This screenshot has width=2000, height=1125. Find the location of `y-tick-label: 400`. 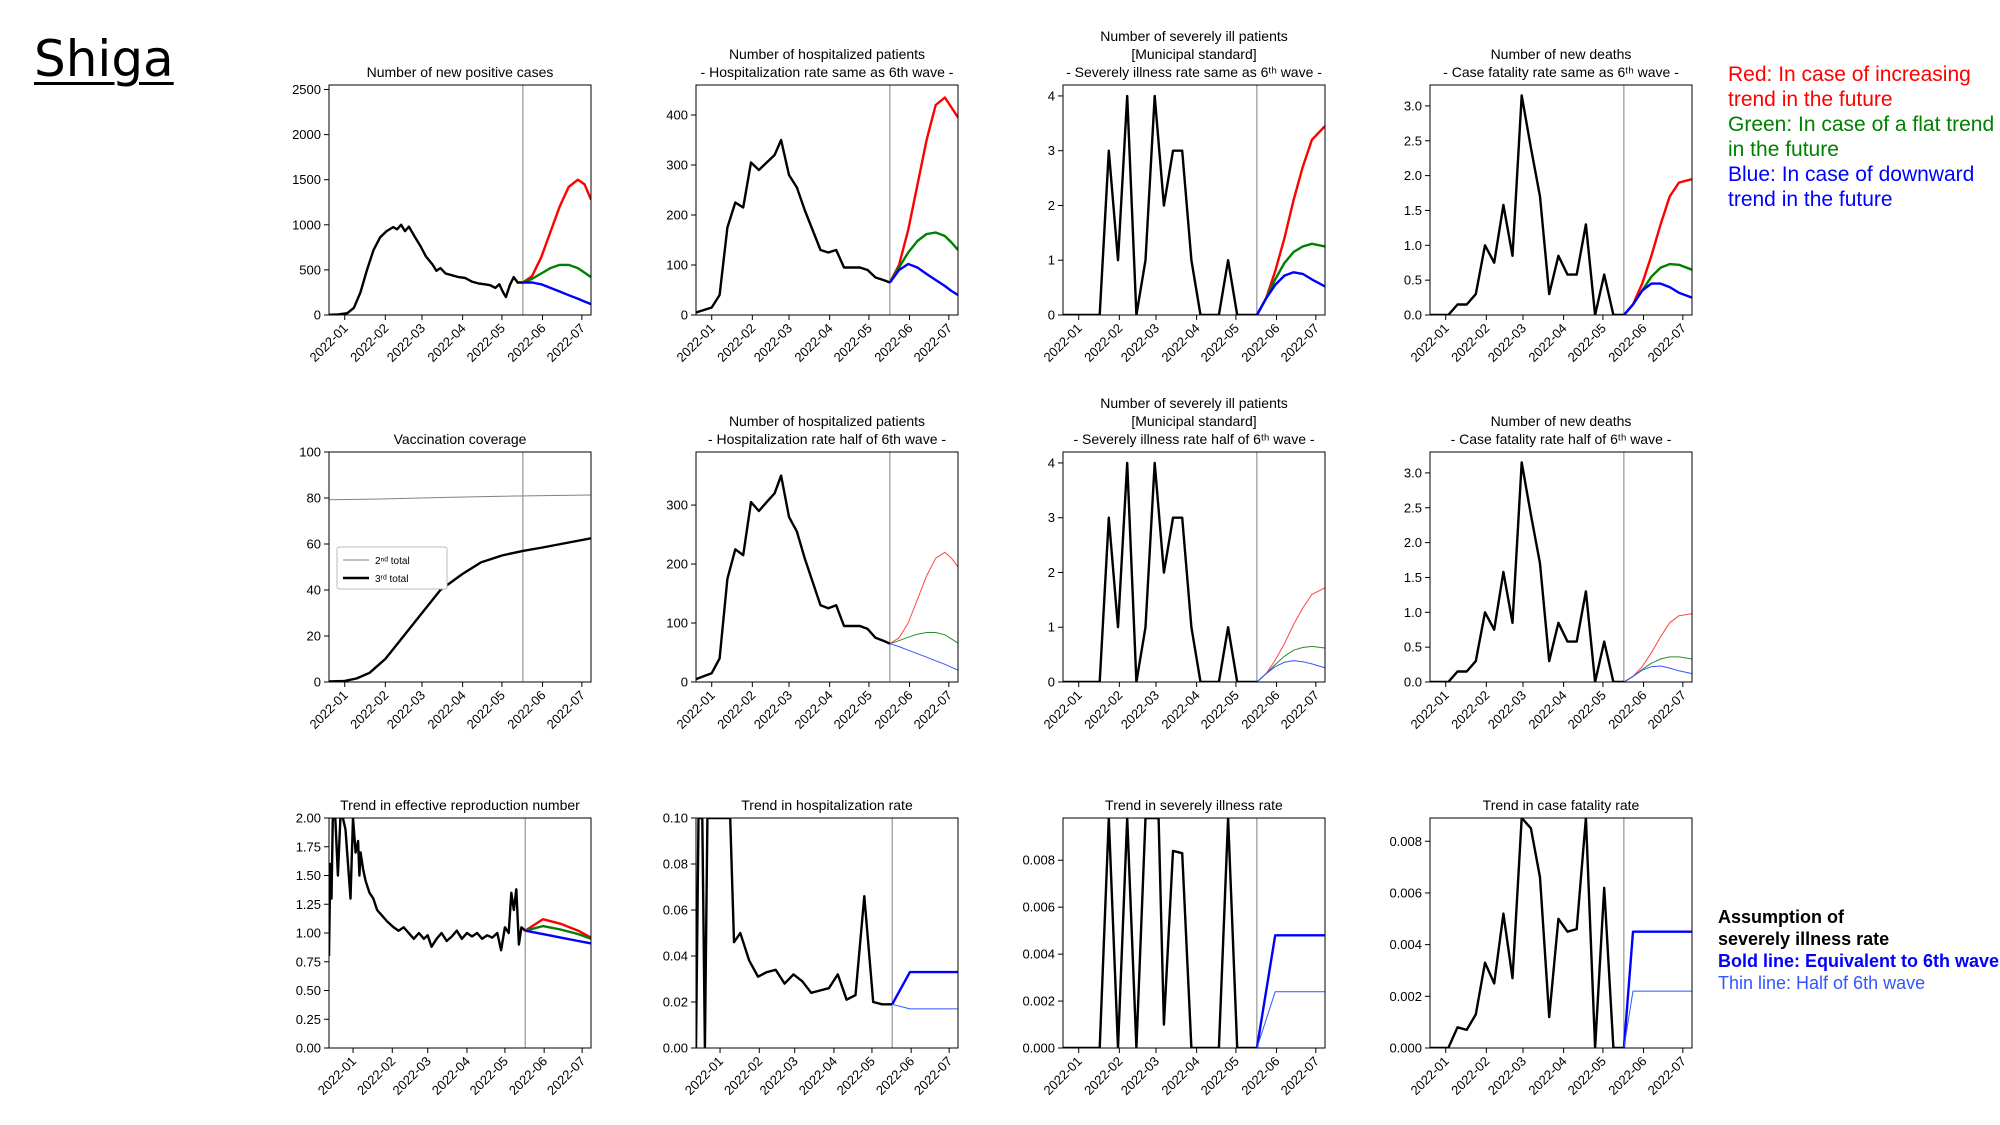

y-tick-label: 400 is located at coordinates (677, 115).